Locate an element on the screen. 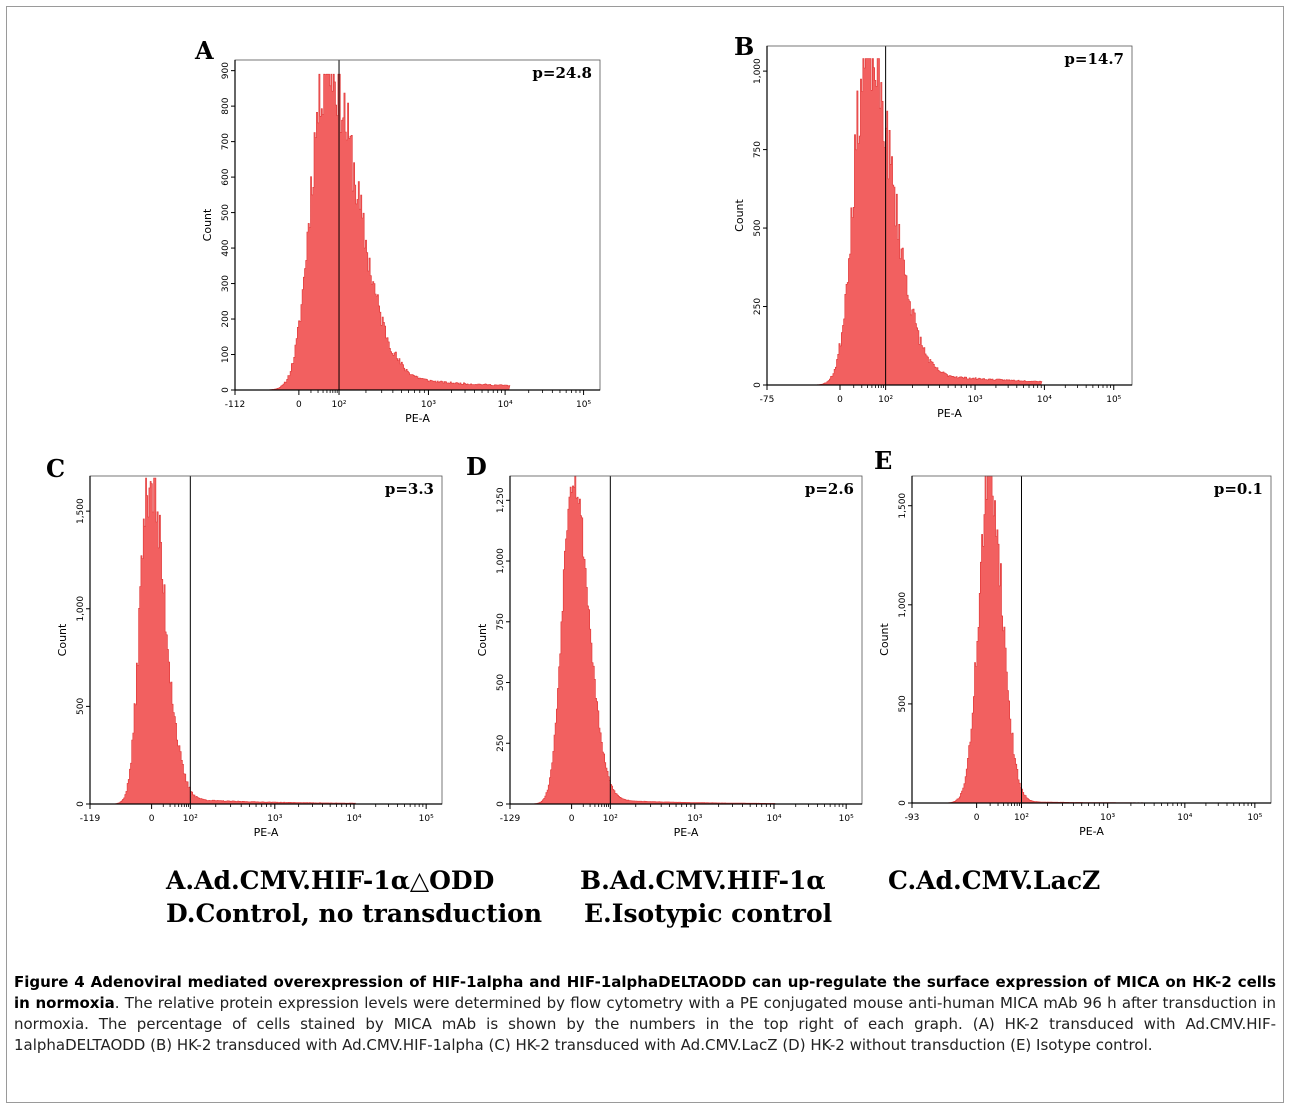 This screenshot has width=1290, height=1109. p-value-label: p=0.1 is located at coordinates (1238, 489).